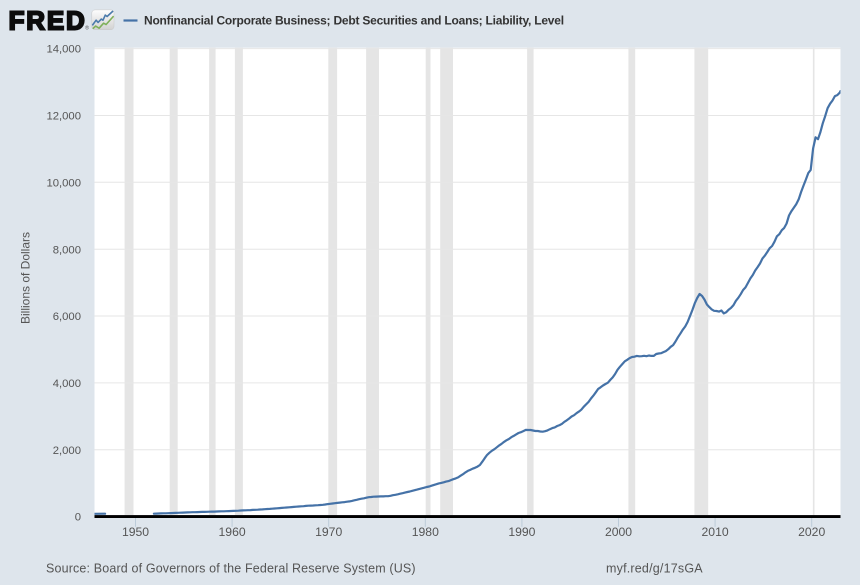  I want to click on svg-text: 1960, so click(232, 532).